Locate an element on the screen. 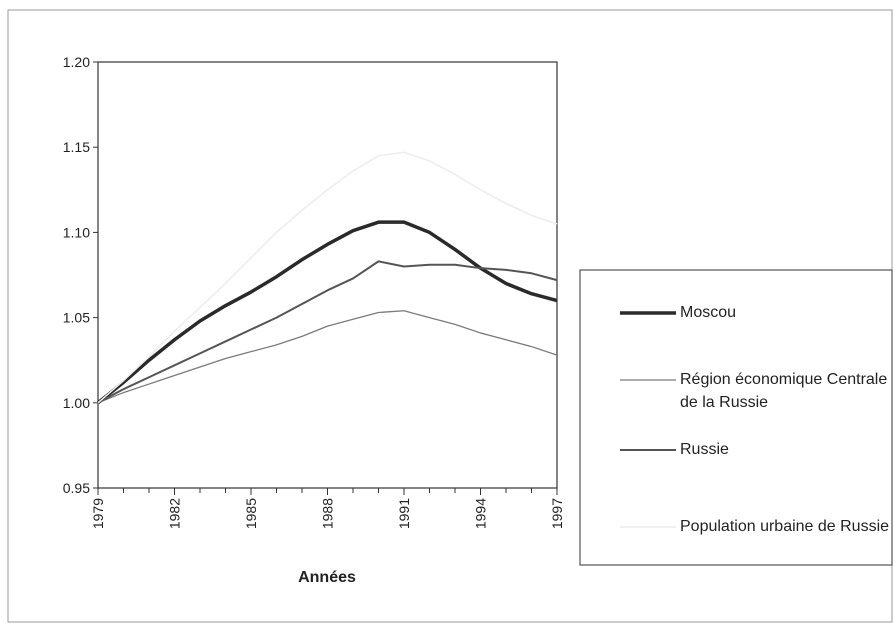 The width and height of the screenshot is (895, 625). x-tick-label: 1988 is located at coordinates (328, 513).